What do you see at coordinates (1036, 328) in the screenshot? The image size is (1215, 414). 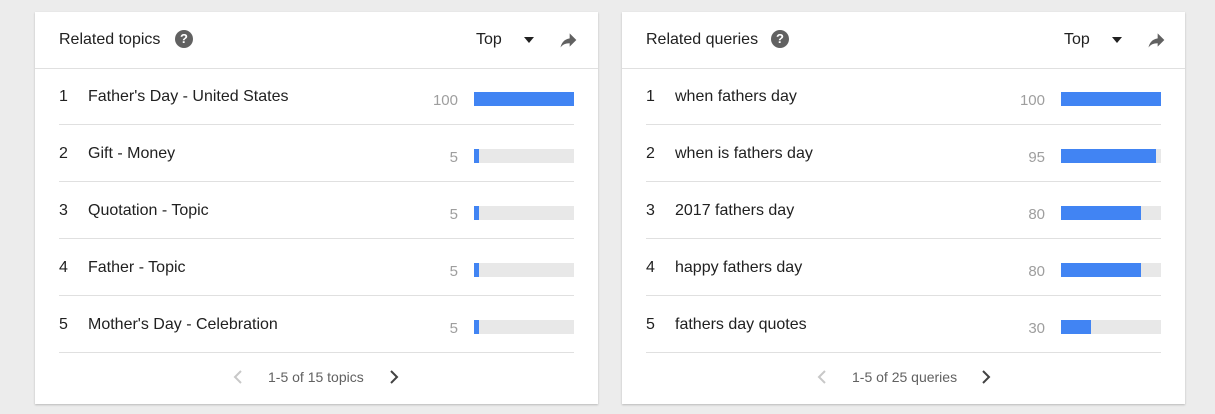 I see `value-number: 30` at bounding box center [1036, 328].